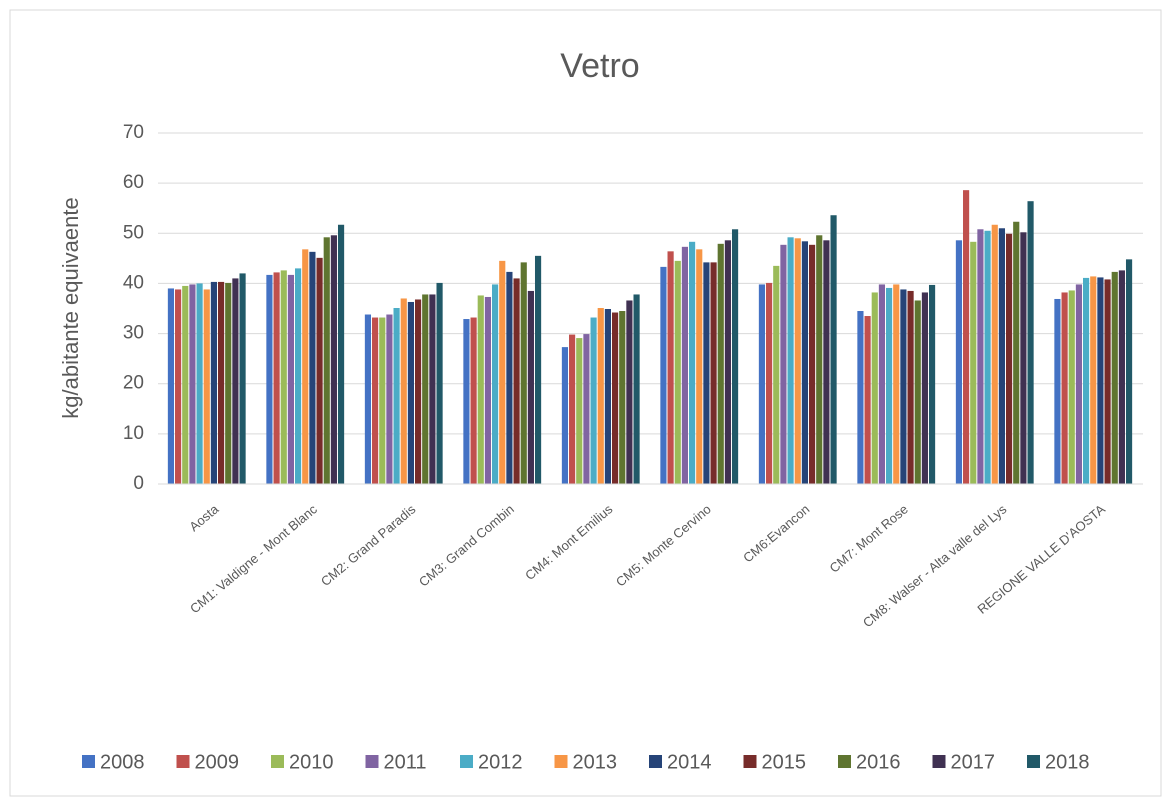  I want to click on legend-label: 2011, so click(405, 762).